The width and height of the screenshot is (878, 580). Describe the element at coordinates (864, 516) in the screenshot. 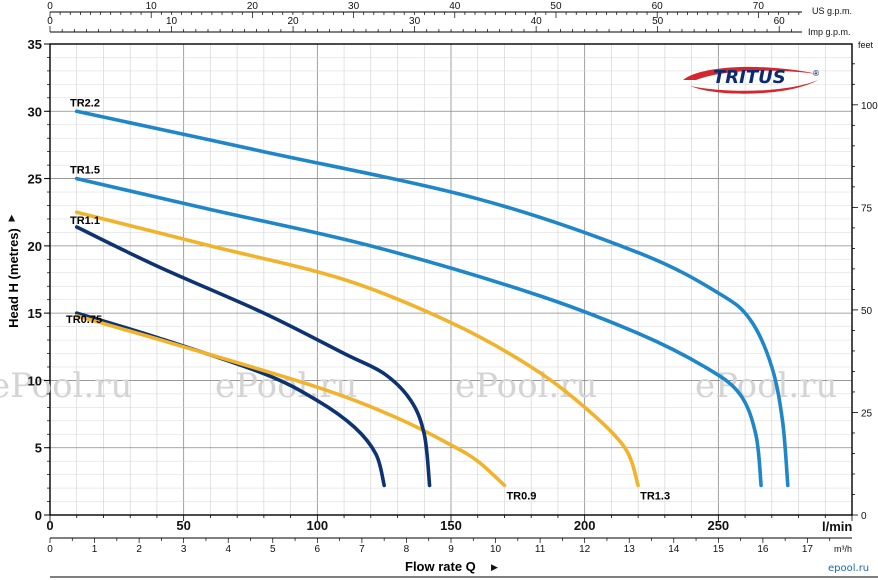

I see `feet-tick-label: 0` at that location.